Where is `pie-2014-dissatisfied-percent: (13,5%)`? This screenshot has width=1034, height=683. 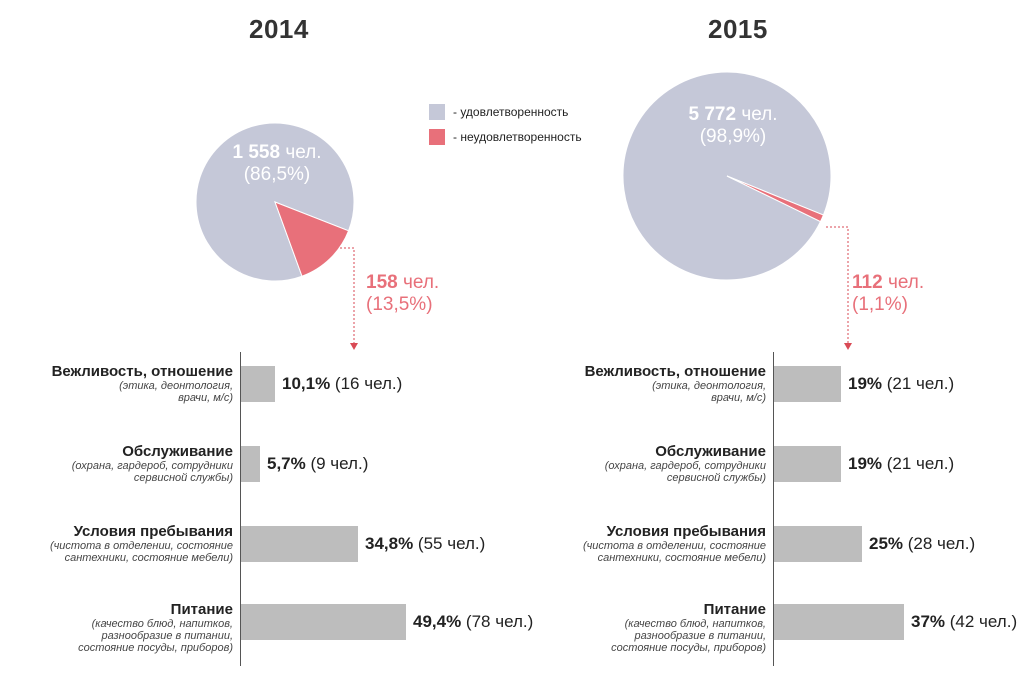
pie-2014-dissatisfied-percent: (13,5%) is located at coordinates (399, 304).